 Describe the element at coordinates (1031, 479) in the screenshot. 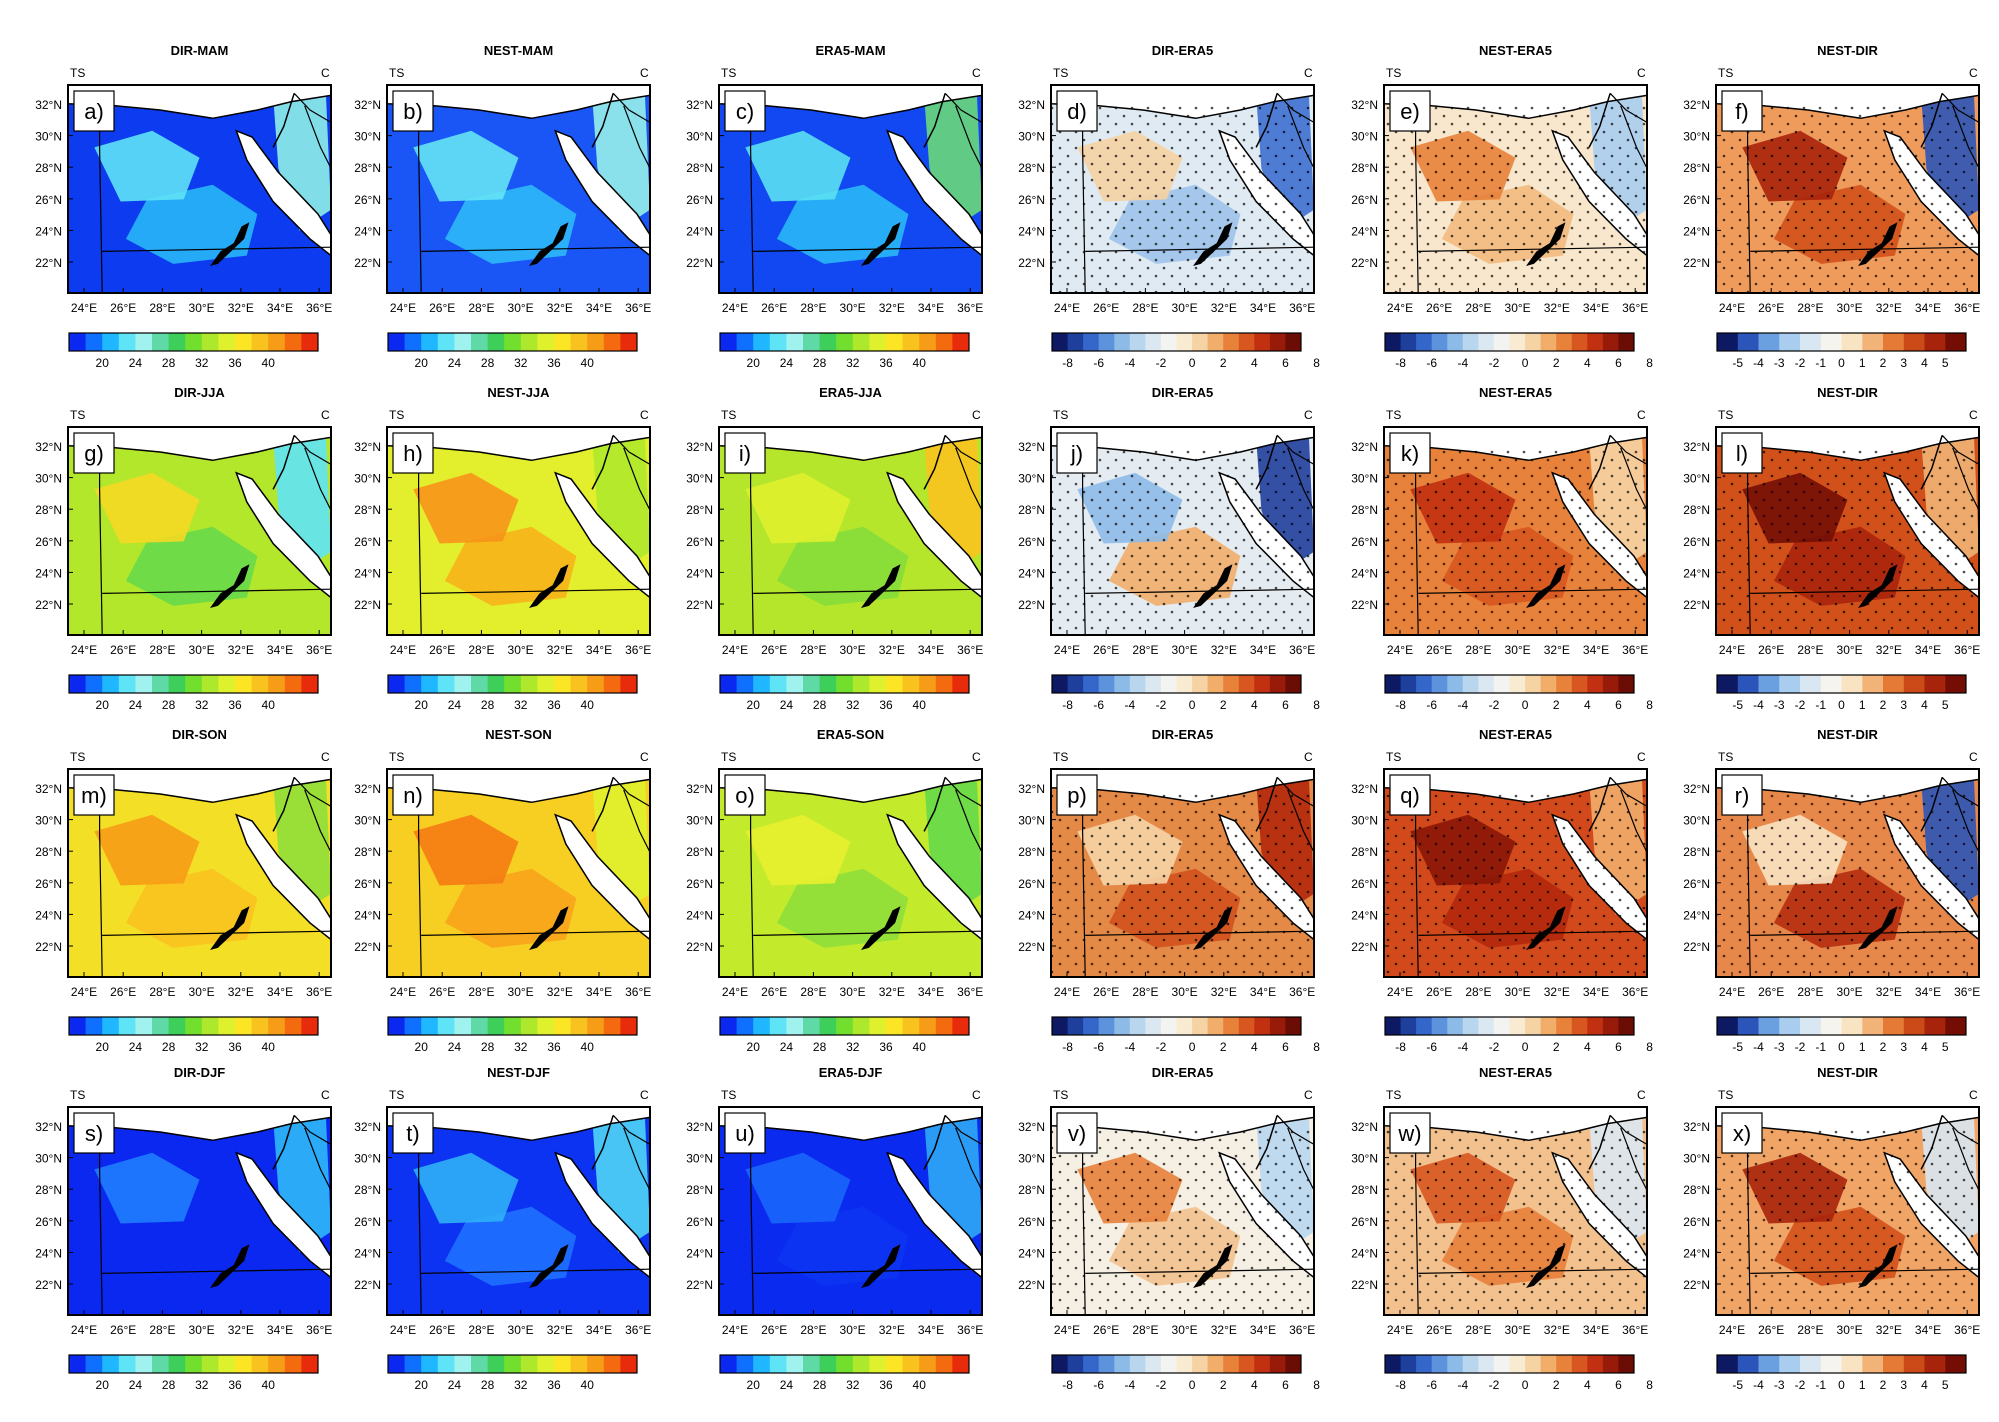

I see `lat-tick-label: 30°N` at that location.